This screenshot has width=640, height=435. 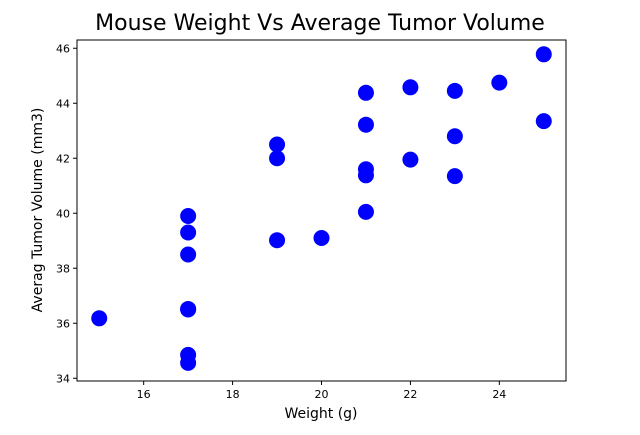 I want to click on x-axis-ticks: 16 18 20 22 24, so click(x=321, y=391).